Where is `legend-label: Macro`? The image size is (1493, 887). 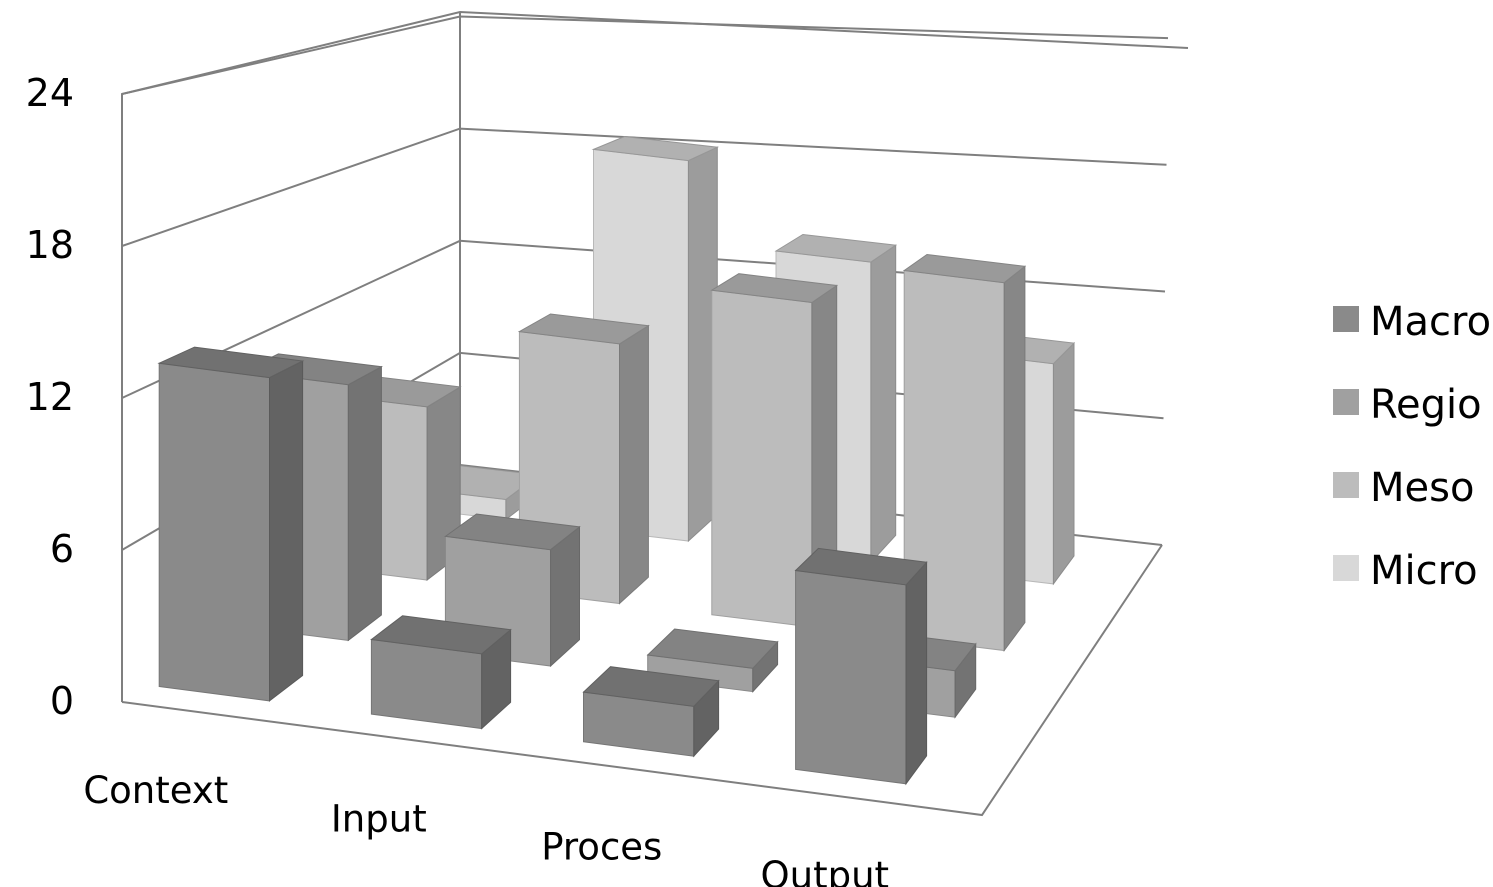
legend-label: Macro is located at coordinates (1430, 322).